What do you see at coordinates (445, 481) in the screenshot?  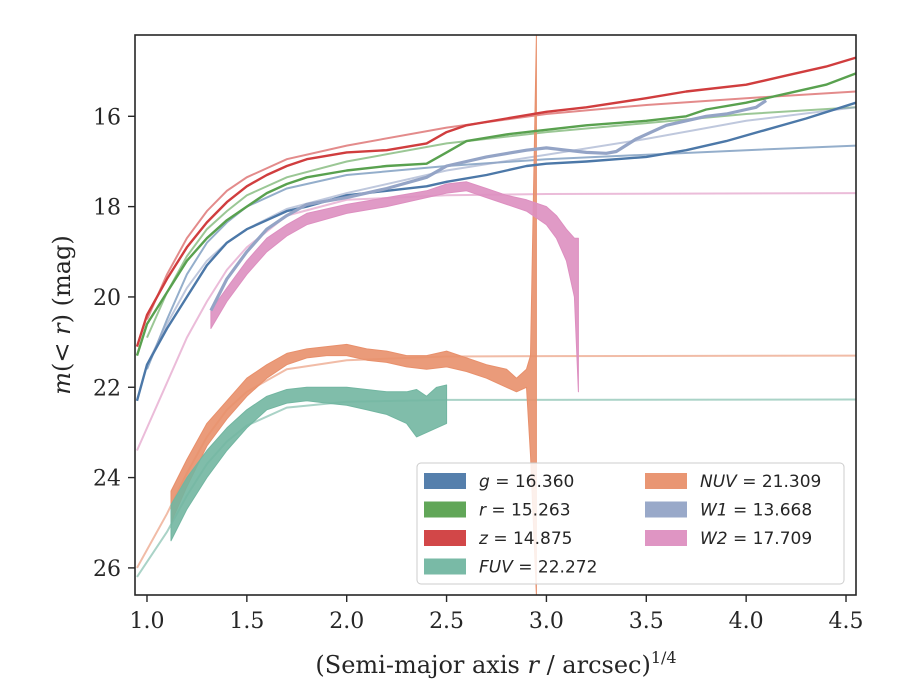 I see `legend-swatch-g` at bounding box center [445, 481].